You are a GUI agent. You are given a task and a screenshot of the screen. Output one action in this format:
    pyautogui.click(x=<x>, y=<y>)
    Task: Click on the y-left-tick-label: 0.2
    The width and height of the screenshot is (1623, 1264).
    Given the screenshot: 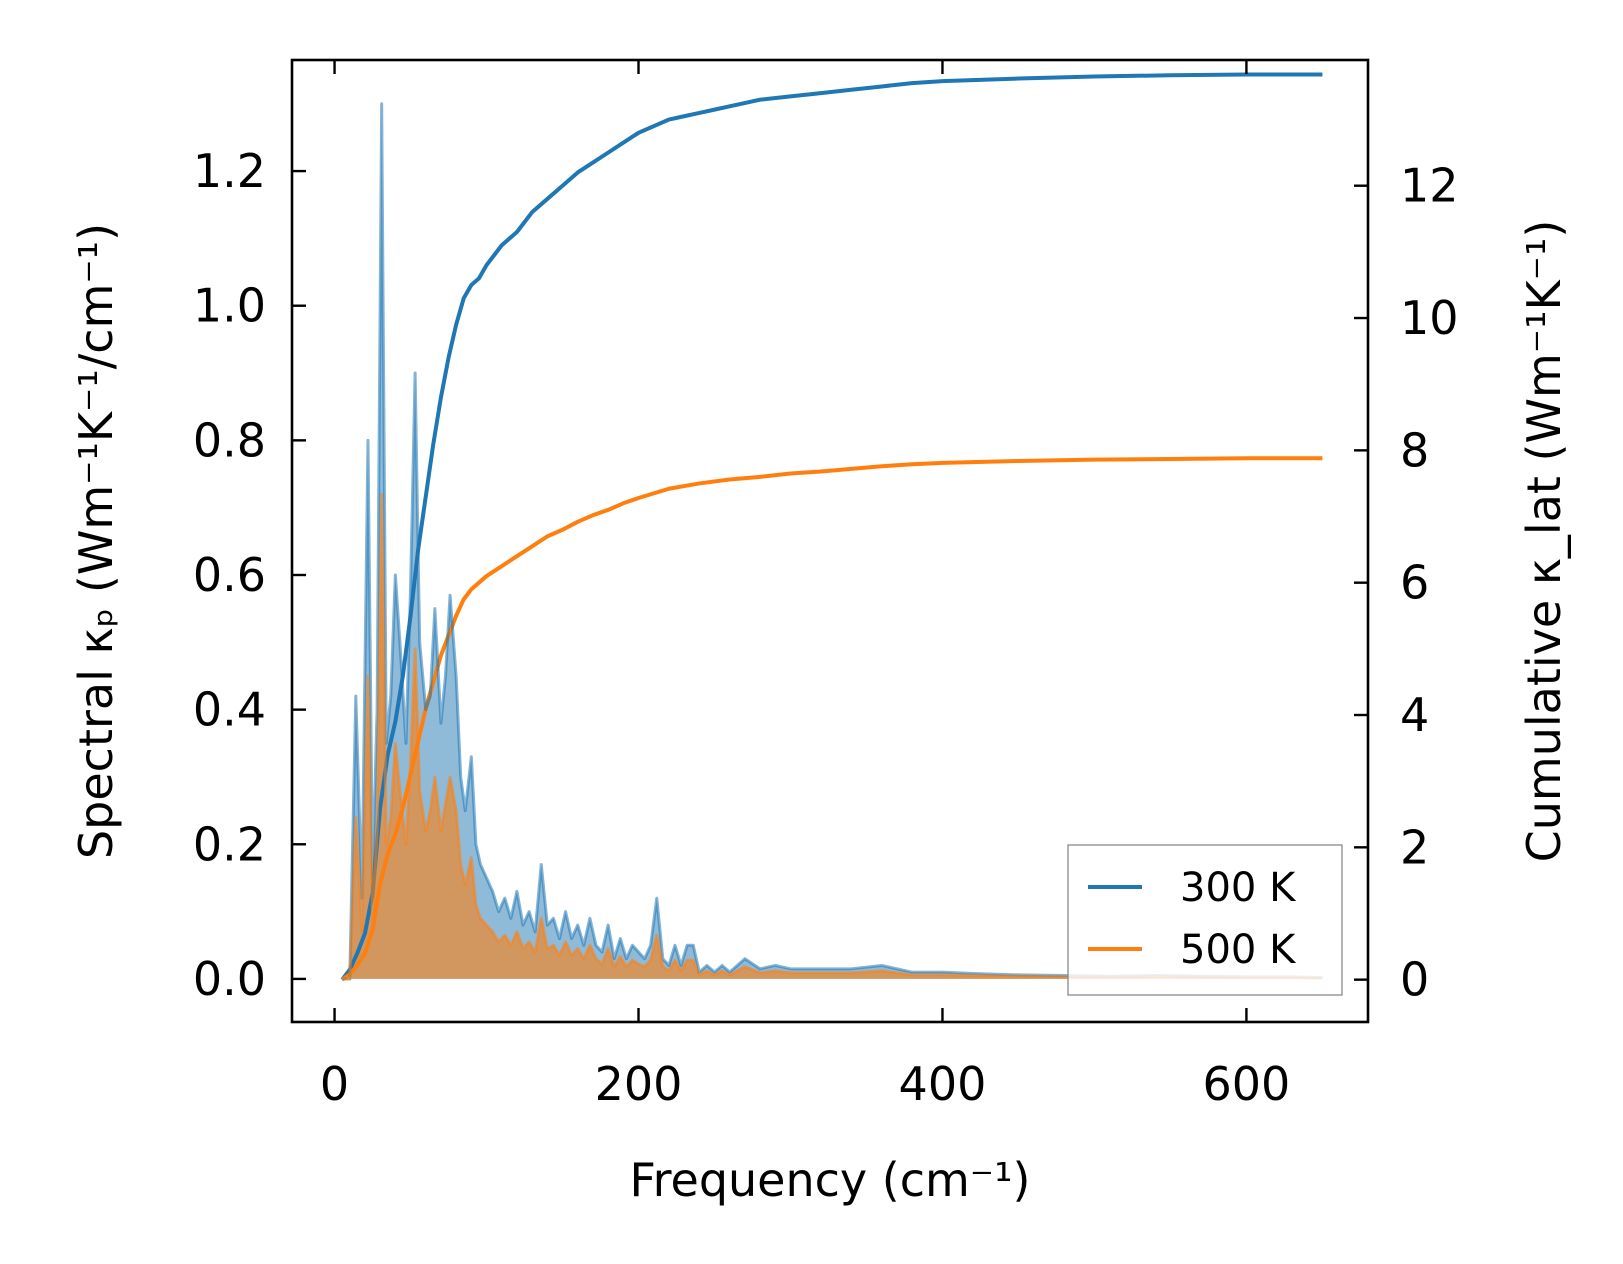 What is the action you would take?
    pyautogui.click(x=229, y=844)
    